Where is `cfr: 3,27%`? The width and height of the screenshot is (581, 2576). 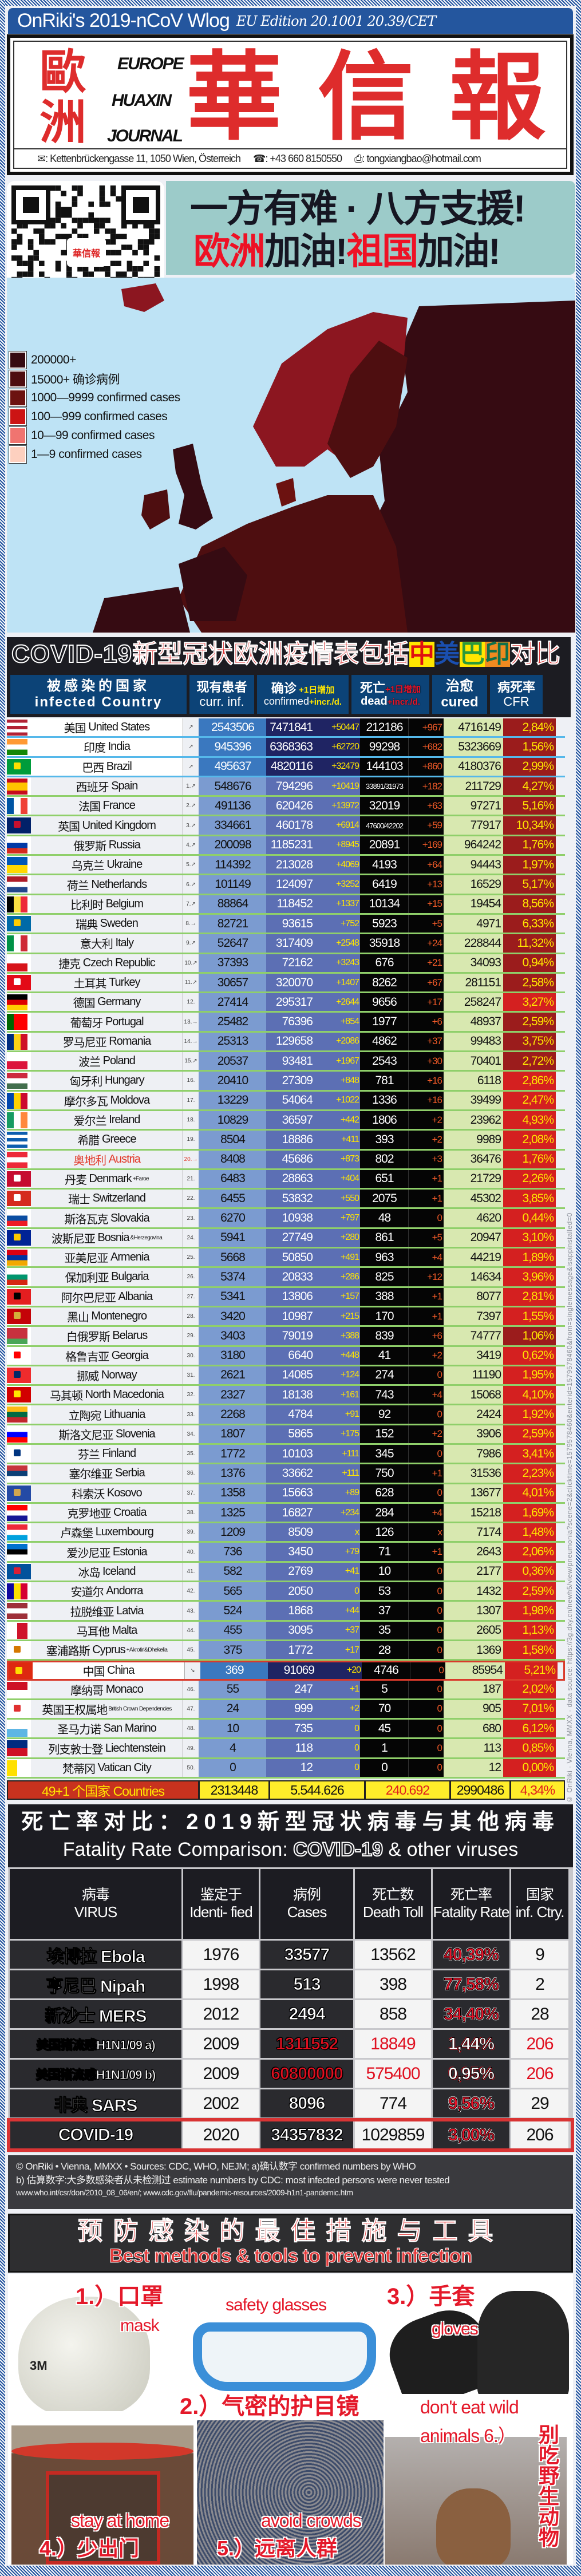
cfr: 3,27% is located at coordinates (529, 1002).